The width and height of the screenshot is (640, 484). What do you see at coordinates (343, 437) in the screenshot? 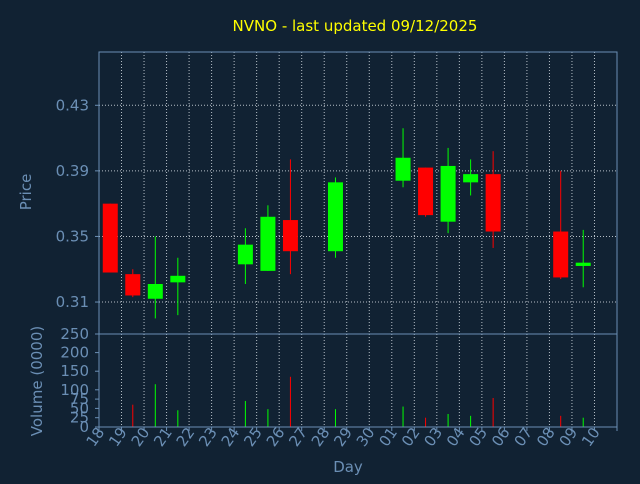
I see `x-tick-label: 29` at bounding box center [343, 437].